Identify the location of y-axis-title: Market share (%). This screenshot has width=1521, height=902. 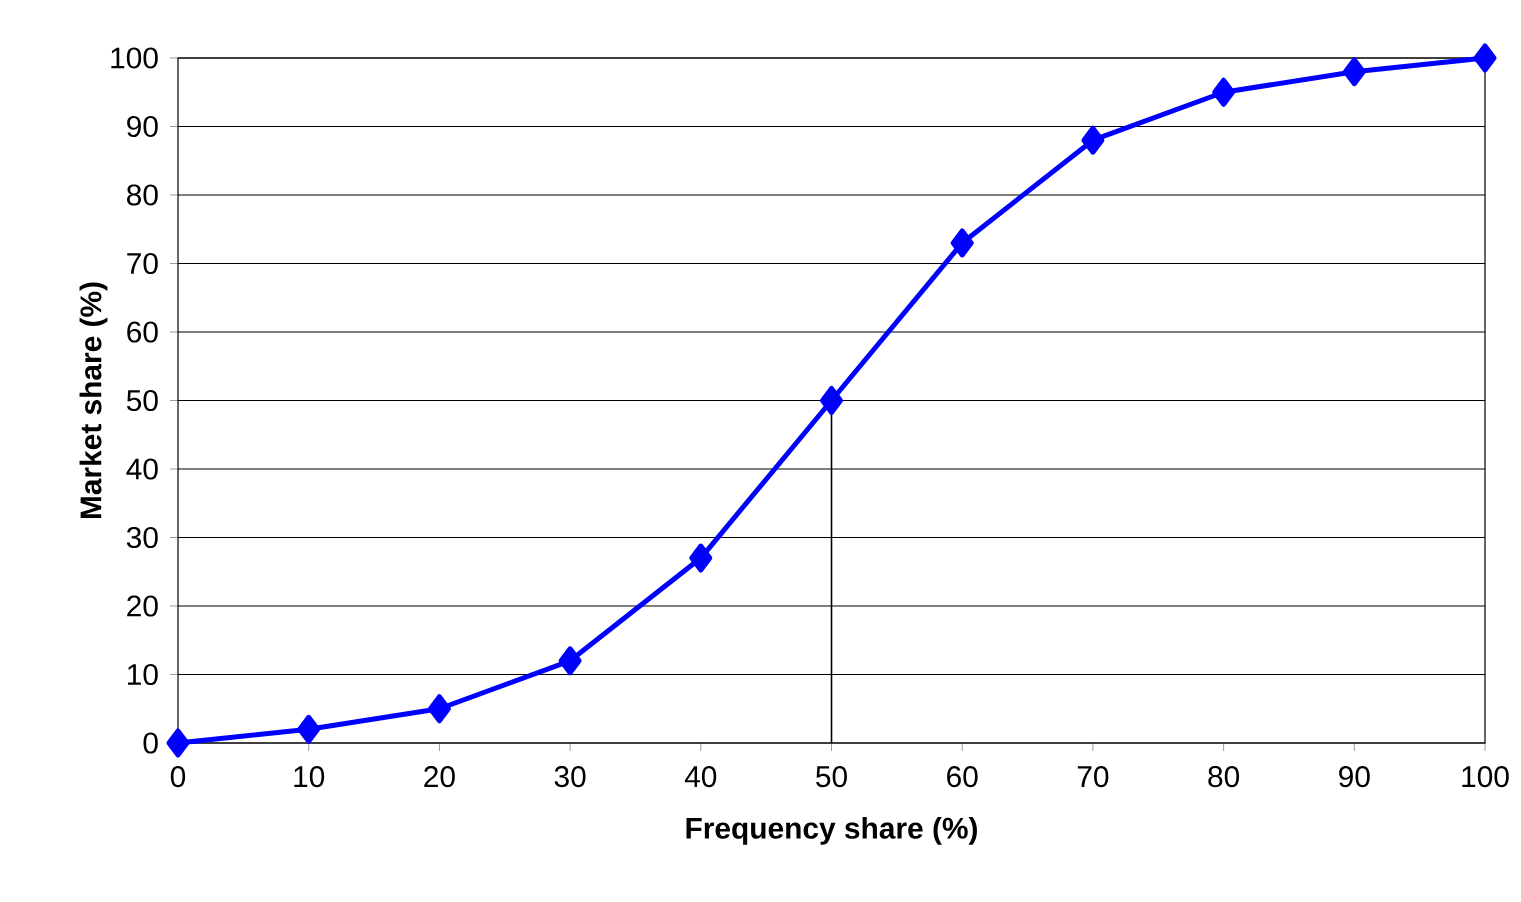
(93, 400).